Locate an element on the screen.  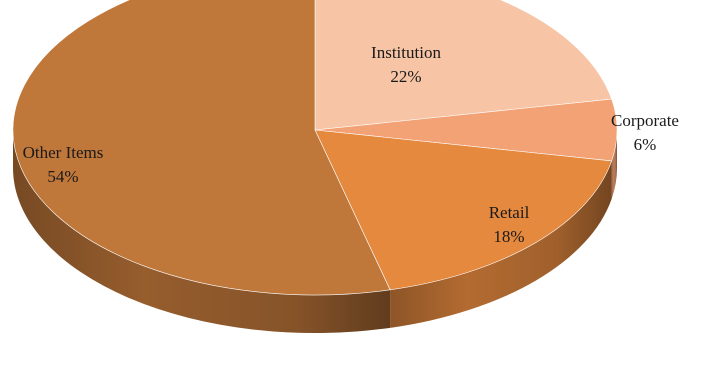
slice-label-institution: Institution is located at coordinates (406, 52).